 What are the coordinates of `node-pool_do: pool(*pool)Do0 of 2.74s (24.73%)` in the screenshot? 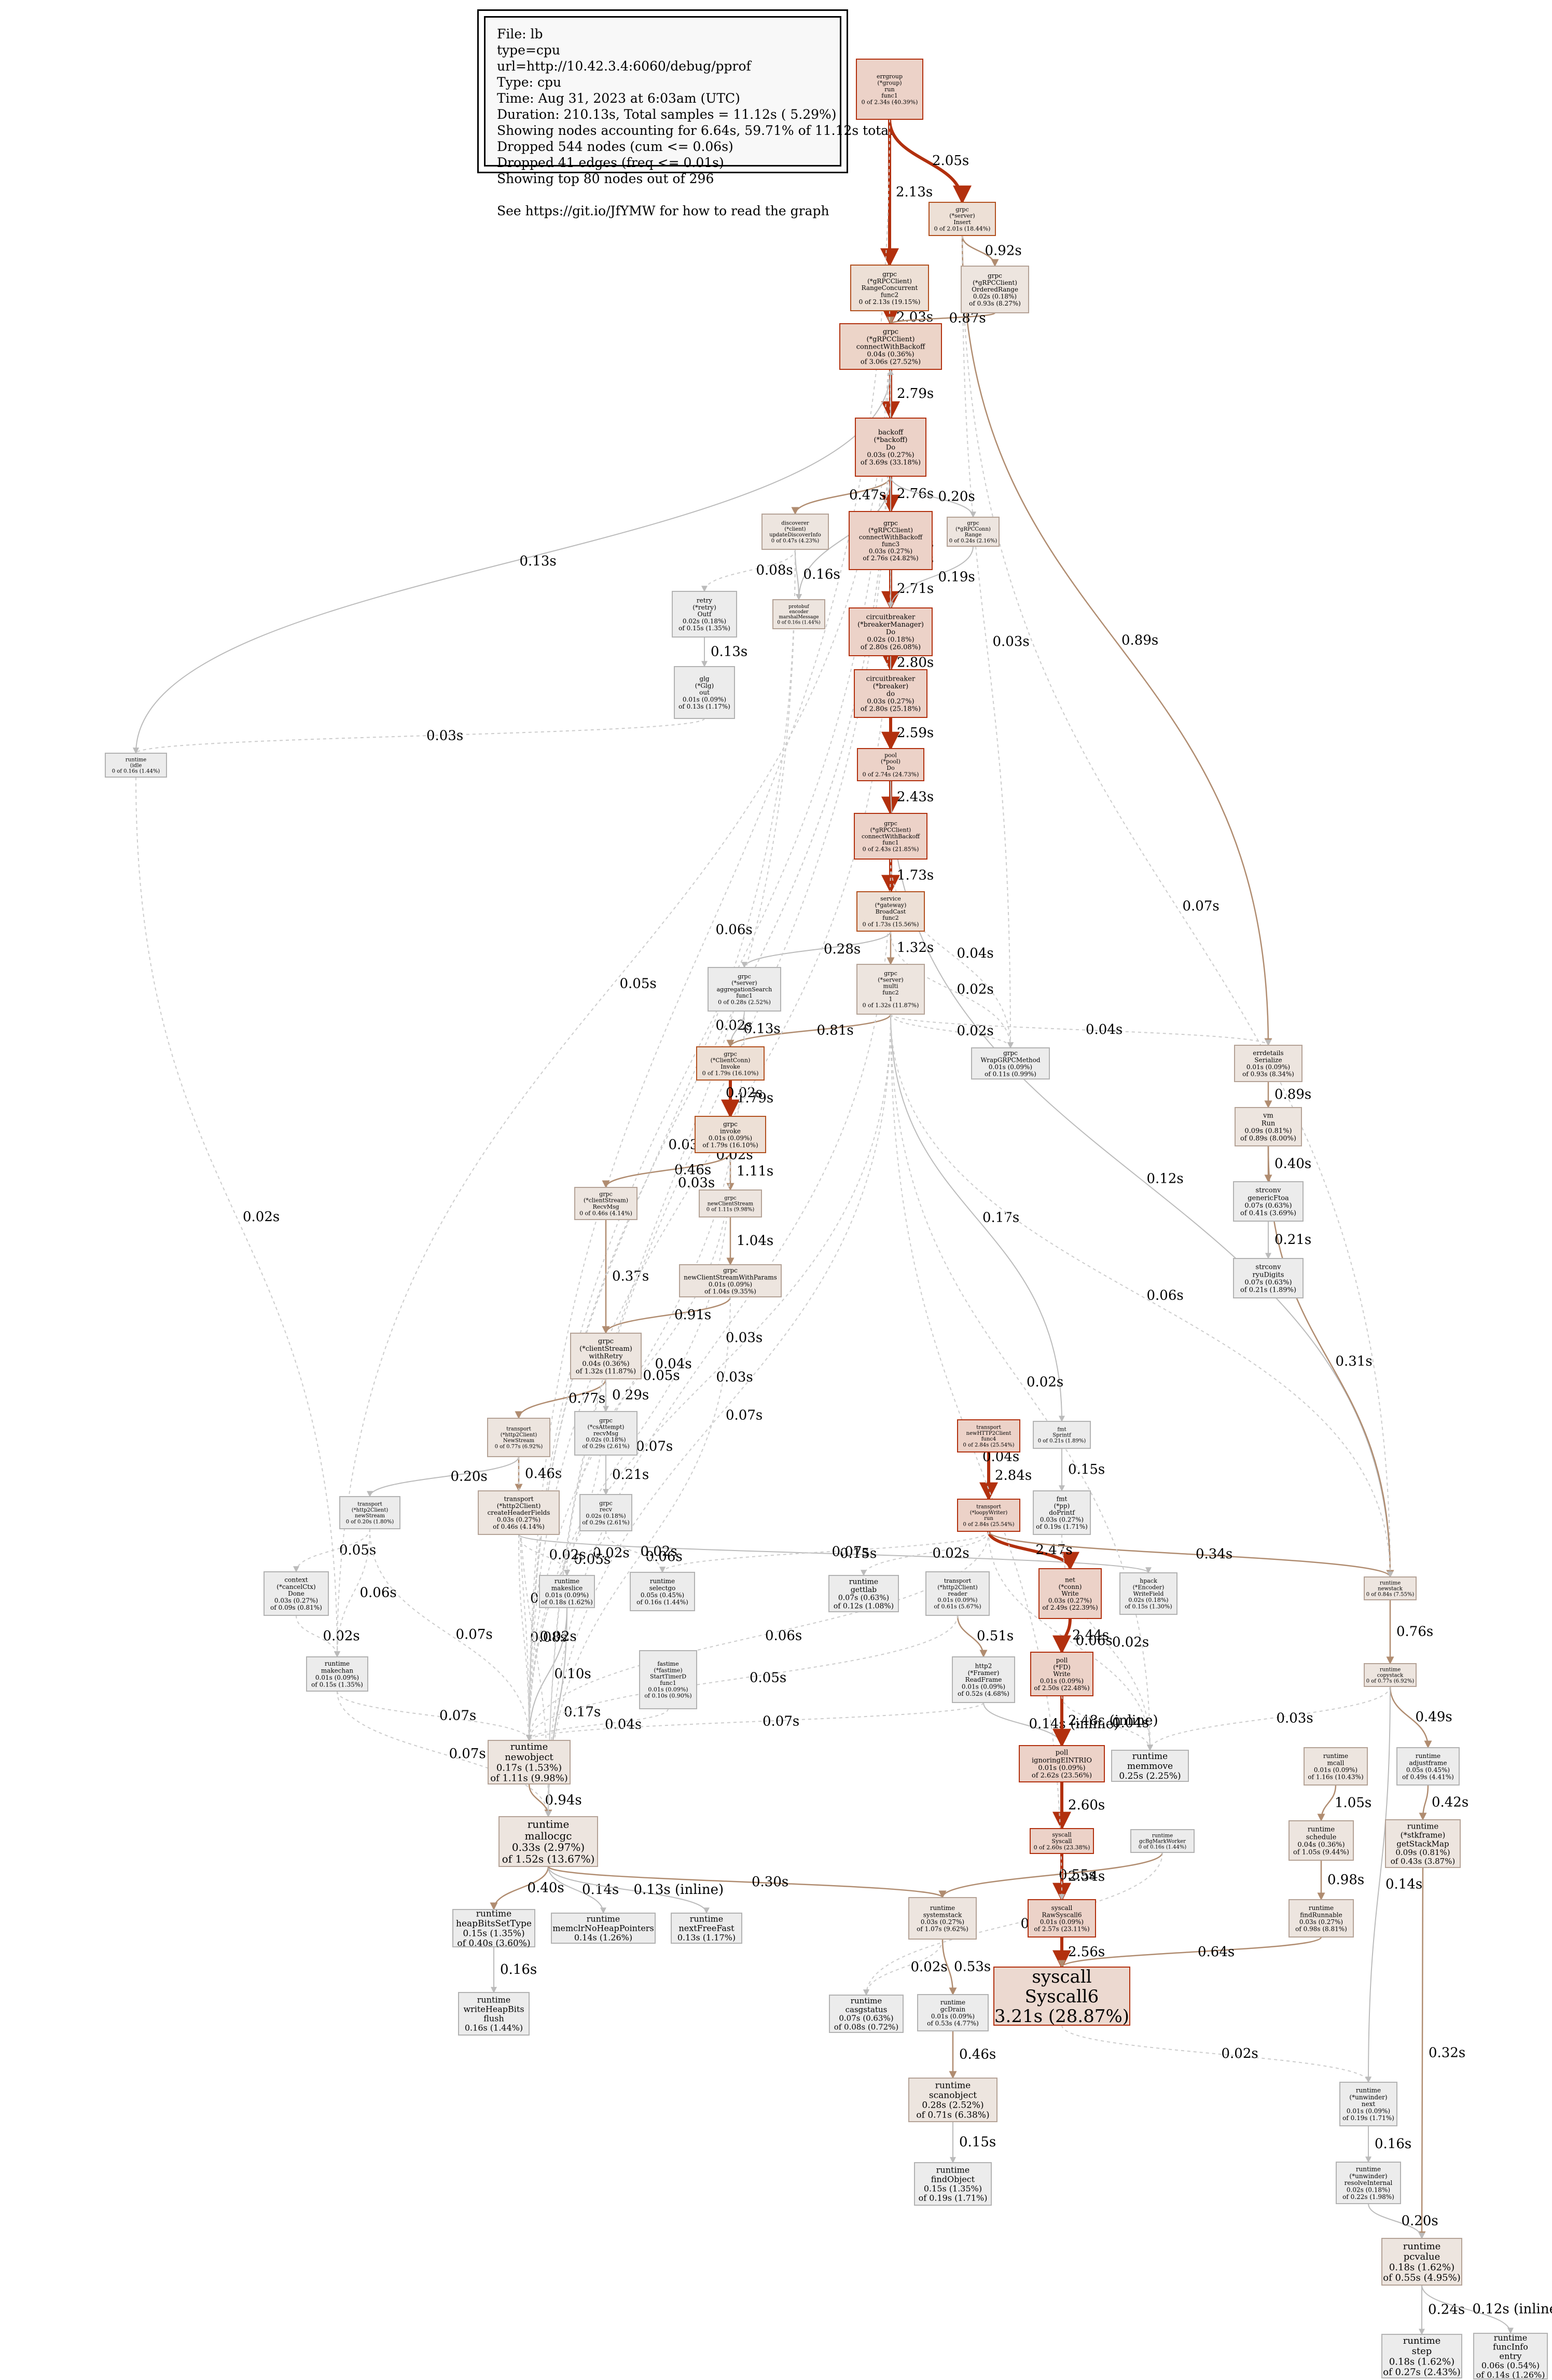 It's located at (890, 764).